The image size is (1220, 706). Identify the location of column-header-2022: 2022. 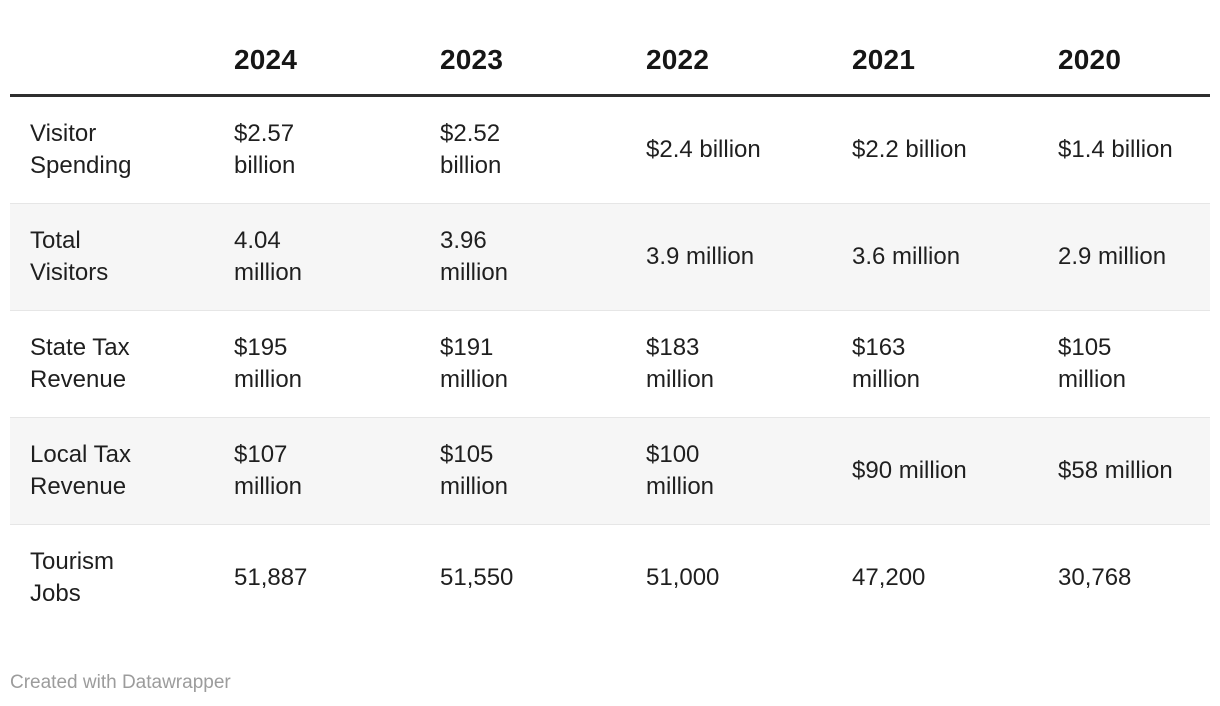
(678, 59).